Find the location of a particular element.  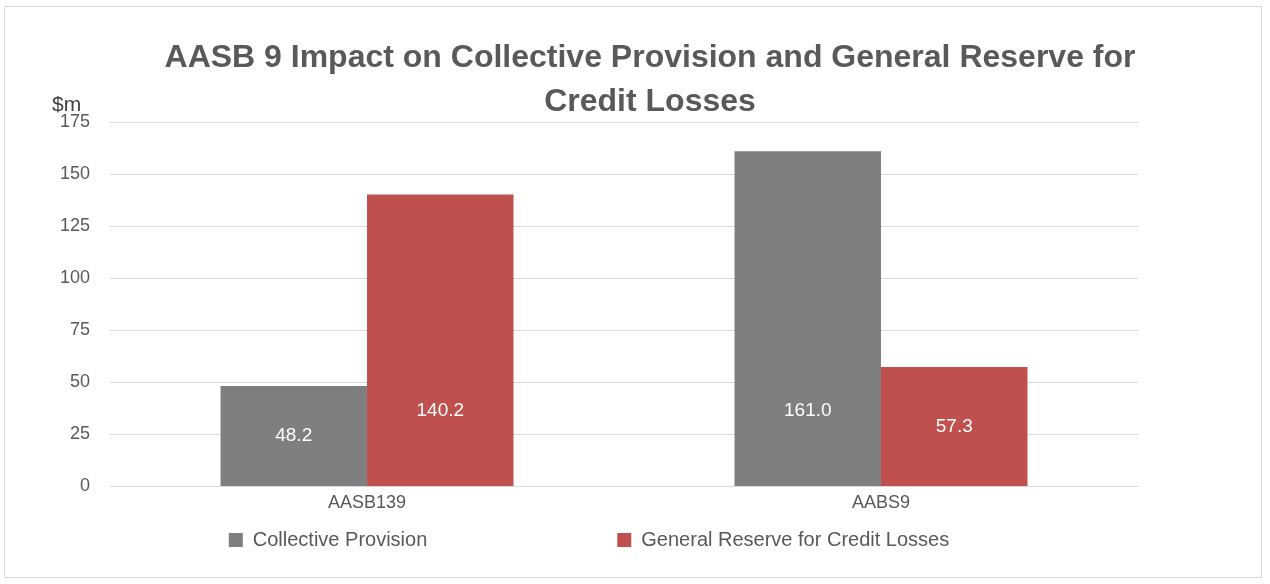

y-tick-label: 75 is located at coordinates (80, 329).